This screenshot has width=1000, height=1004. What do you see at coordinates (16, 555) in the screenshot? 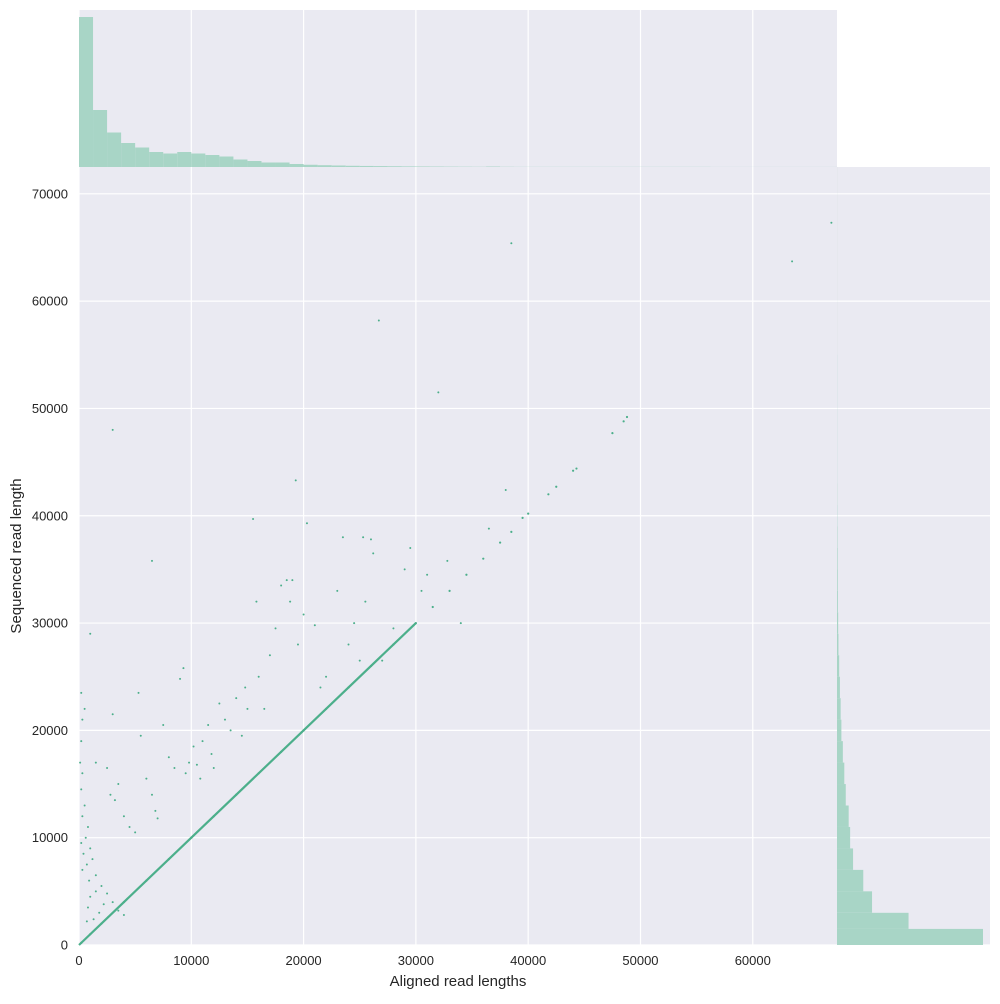
I see `y-axis-label: Sequenced read length` at bounding box center [16, 555].